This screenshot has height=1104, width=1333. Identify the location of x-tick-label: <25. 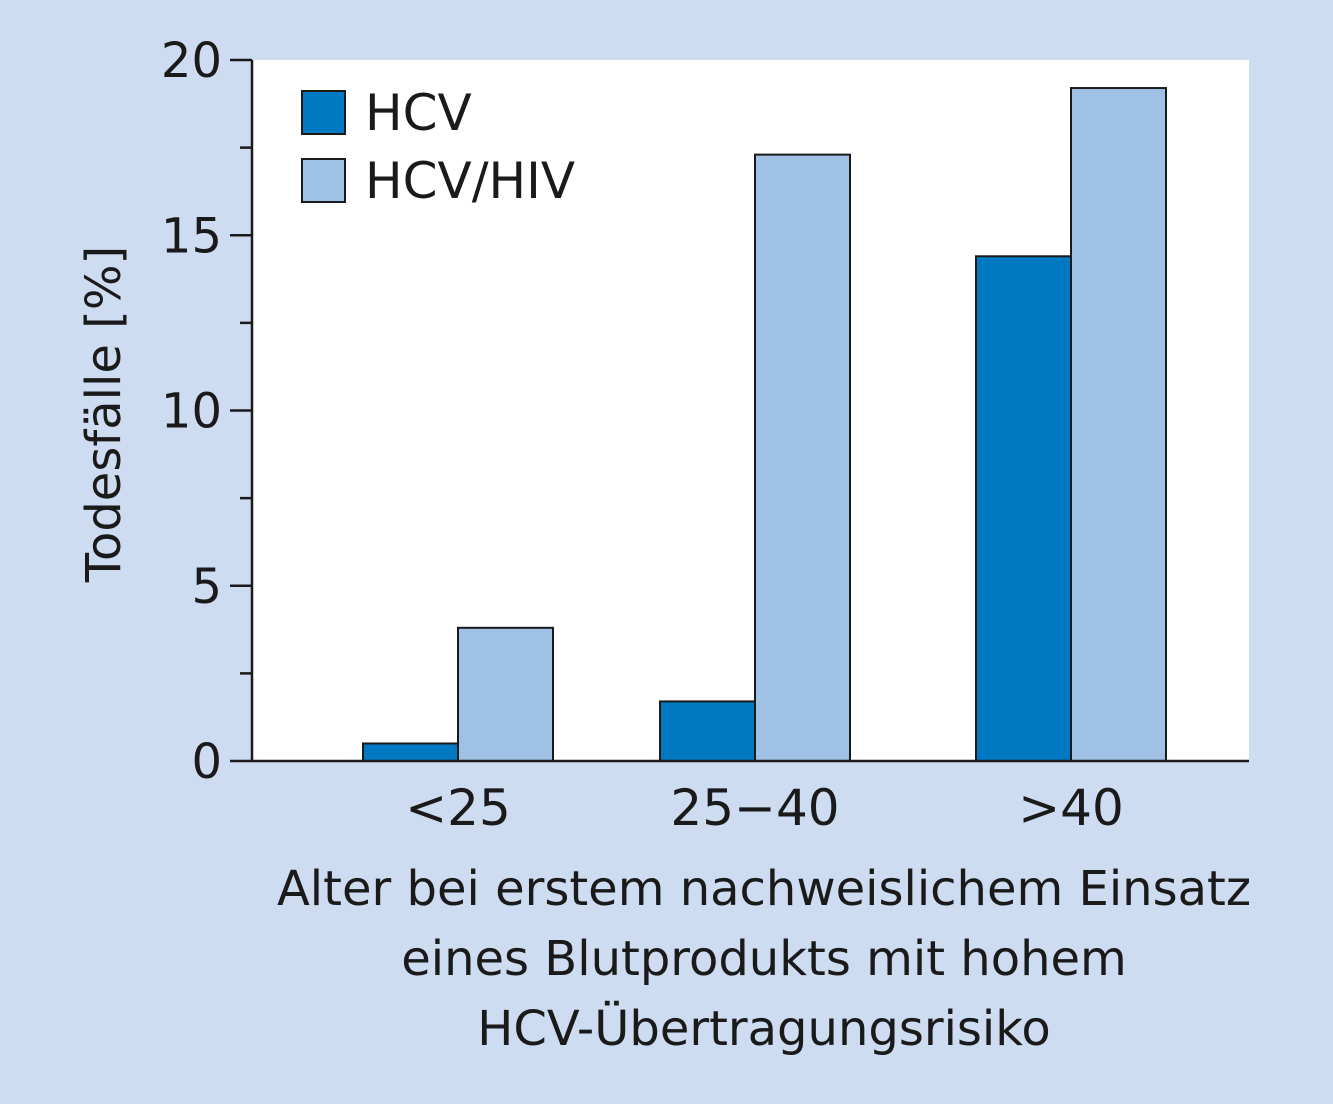
(458, 808).